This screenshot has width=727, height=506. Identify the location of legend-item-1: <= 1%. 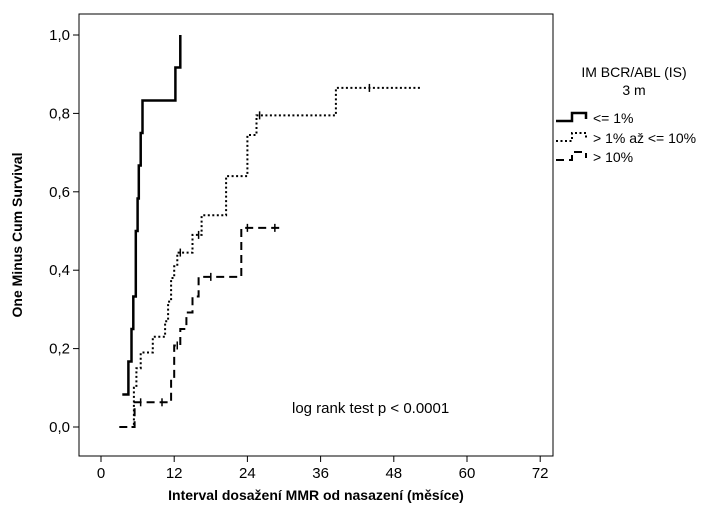
(594, 118).